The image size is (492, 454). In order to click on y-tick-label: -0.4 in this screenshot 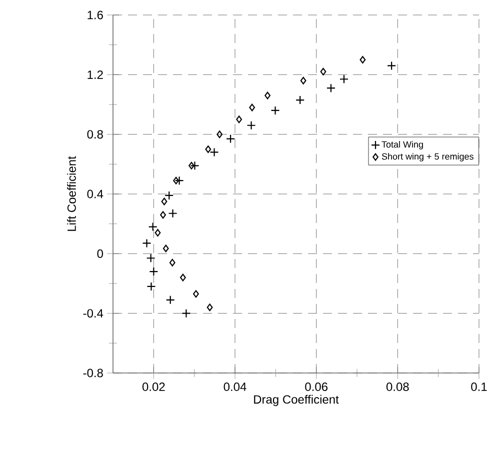, I will do `click(93, 313)`.